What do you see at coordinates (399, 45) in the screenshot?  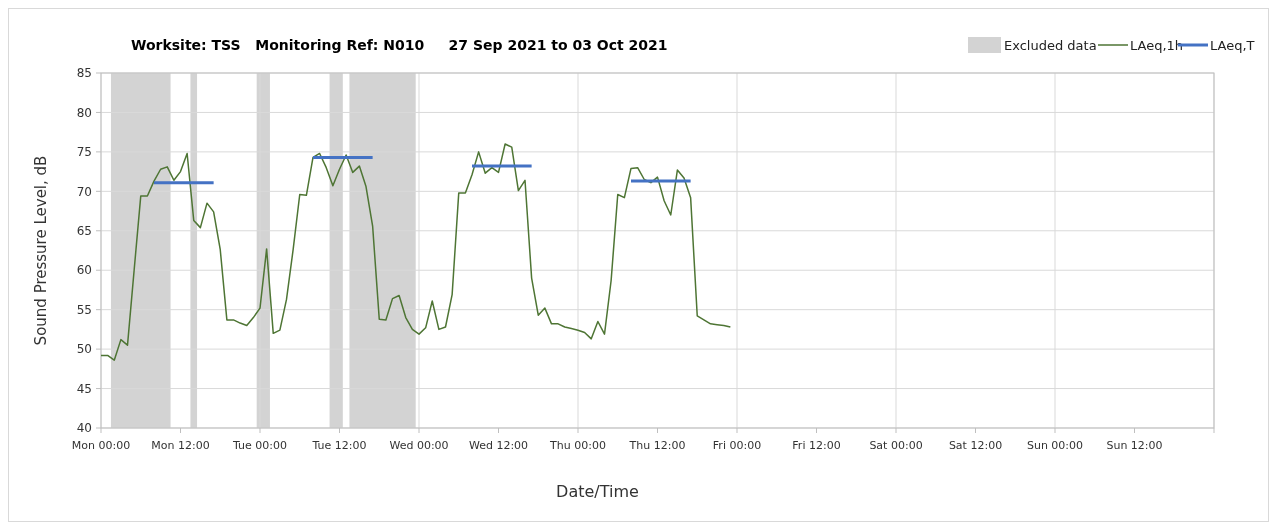 I see `chart-title: Worksite: TSS Monitoring Ref: N010 27 Sep 2021 to 03 Oct 2021` at bounding box center [399, 45].